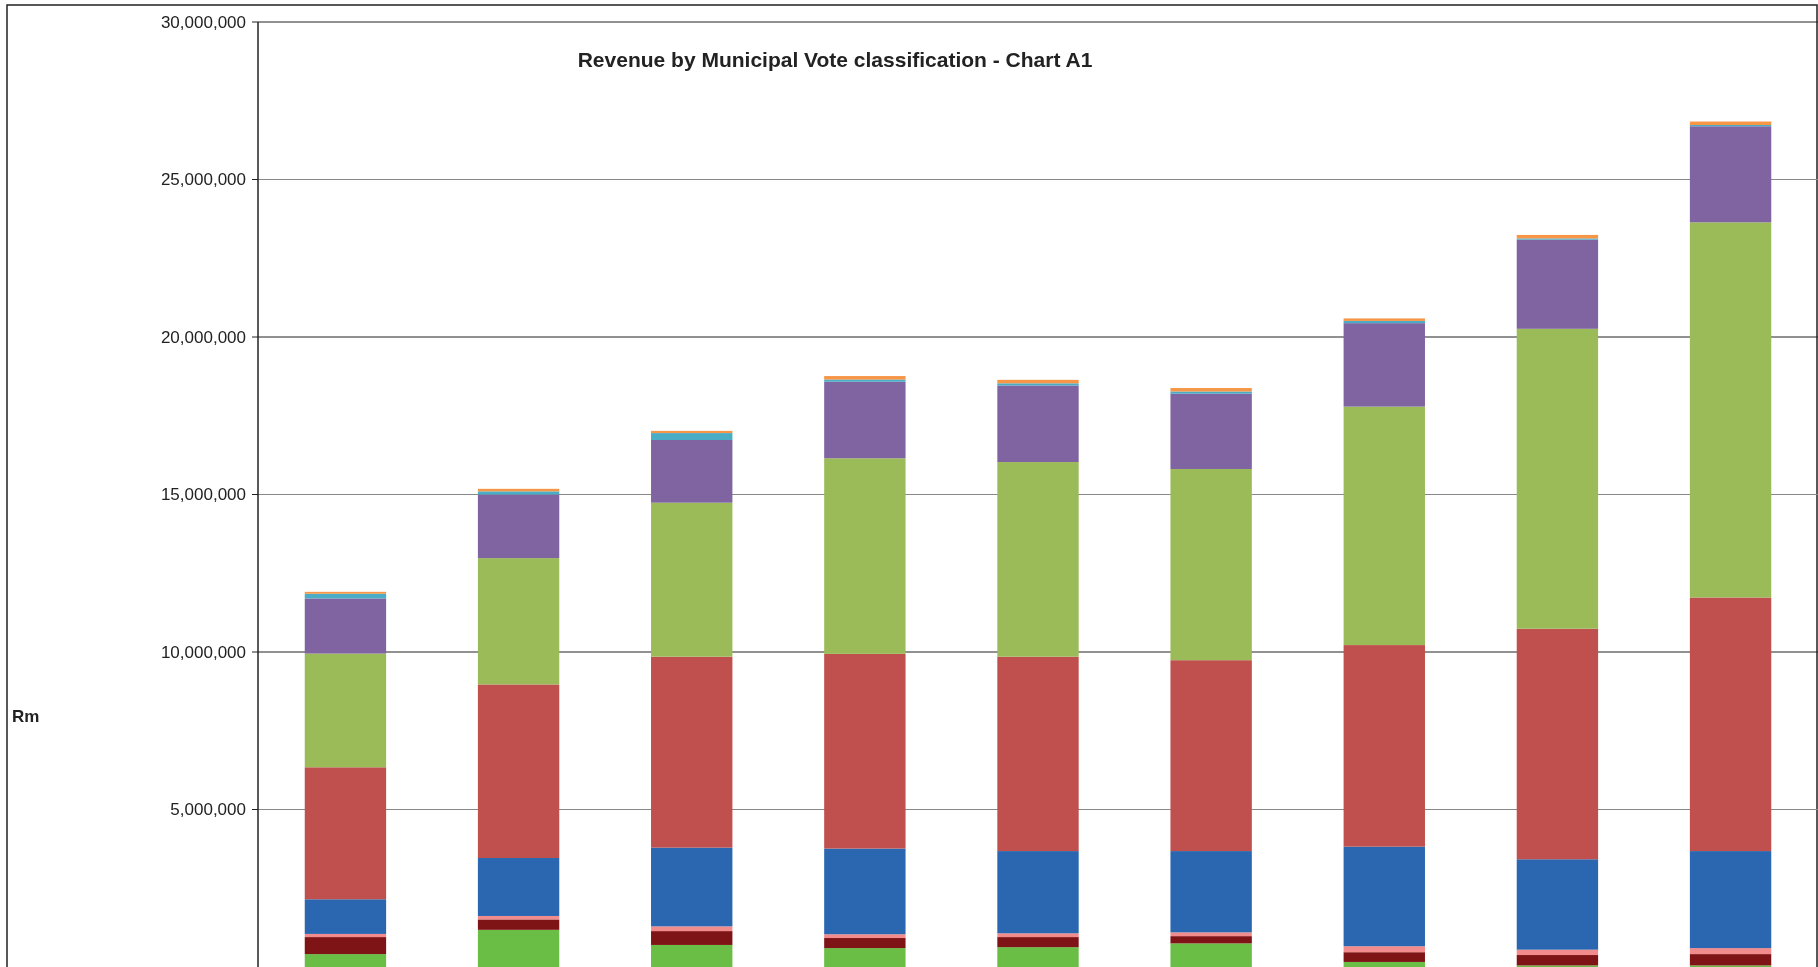 The image size is (1818, 967). What do you see at coordinates (203, 495) in the screenshot?
I see `y-tick-label: 15,000,000` at bounding box center [203, 495].